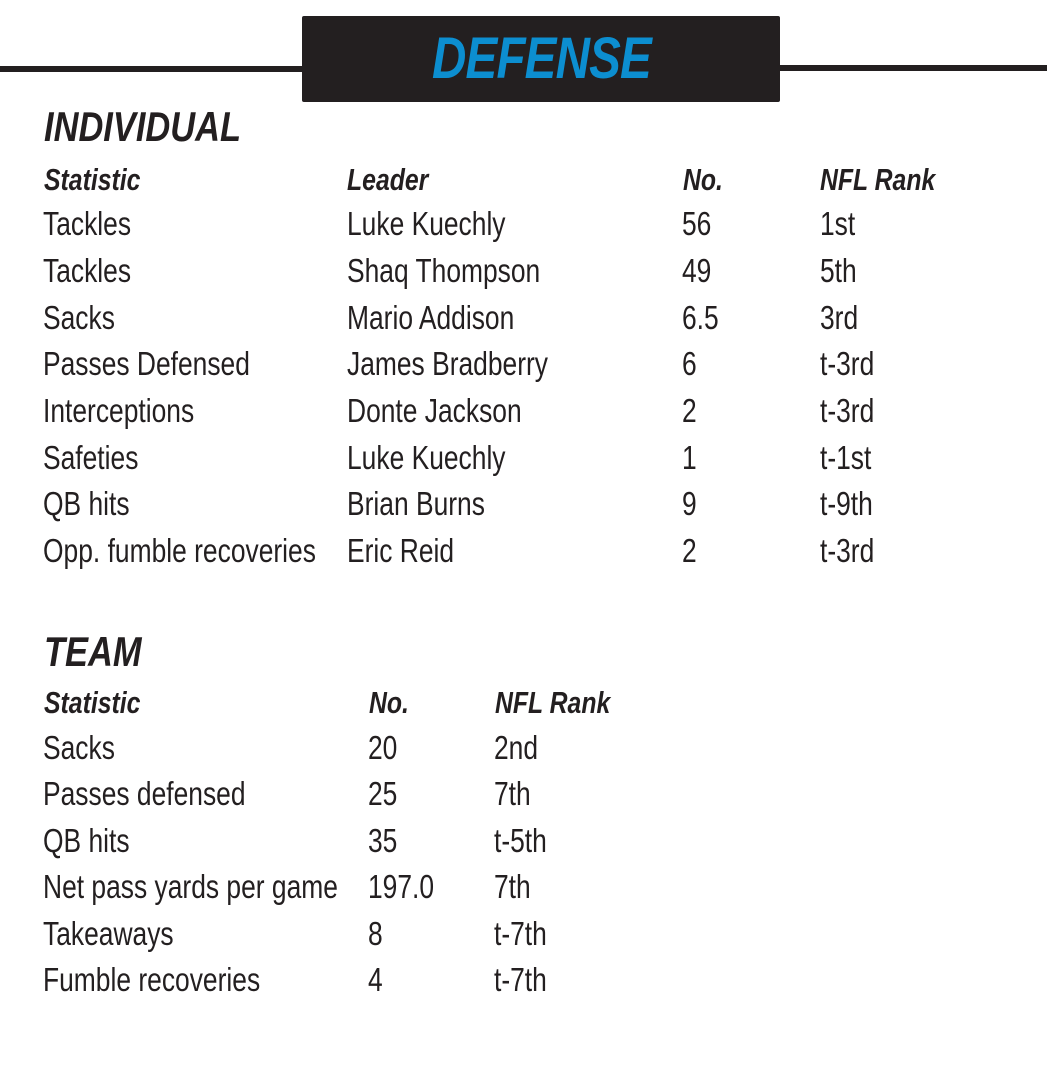  What do you see at coordinates (700, 317) in the screenshot?
I see `number-cell: 6.5` at bounding box center [700, 317].